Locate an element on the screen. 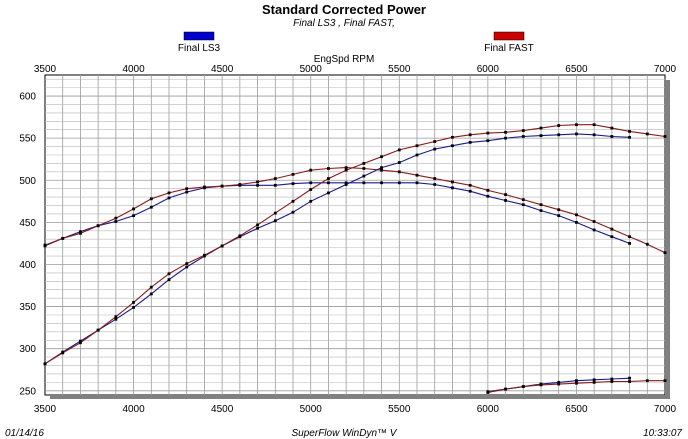  plot-shadow-right is located at coordinates (667, 239).